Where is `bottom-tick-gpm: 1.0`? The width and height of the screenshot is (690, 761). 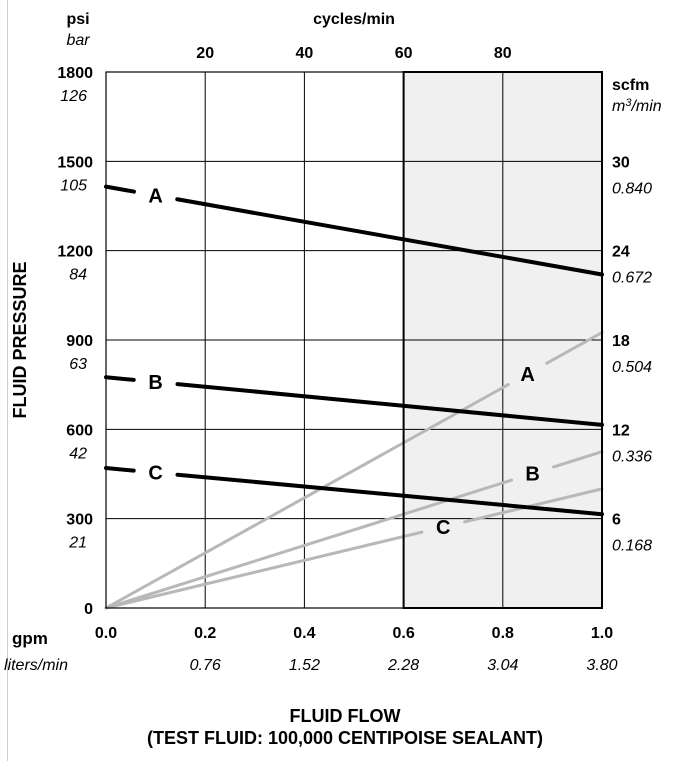 bottom-tick-gpm: 1.0 is located at coordinates (602, 633).